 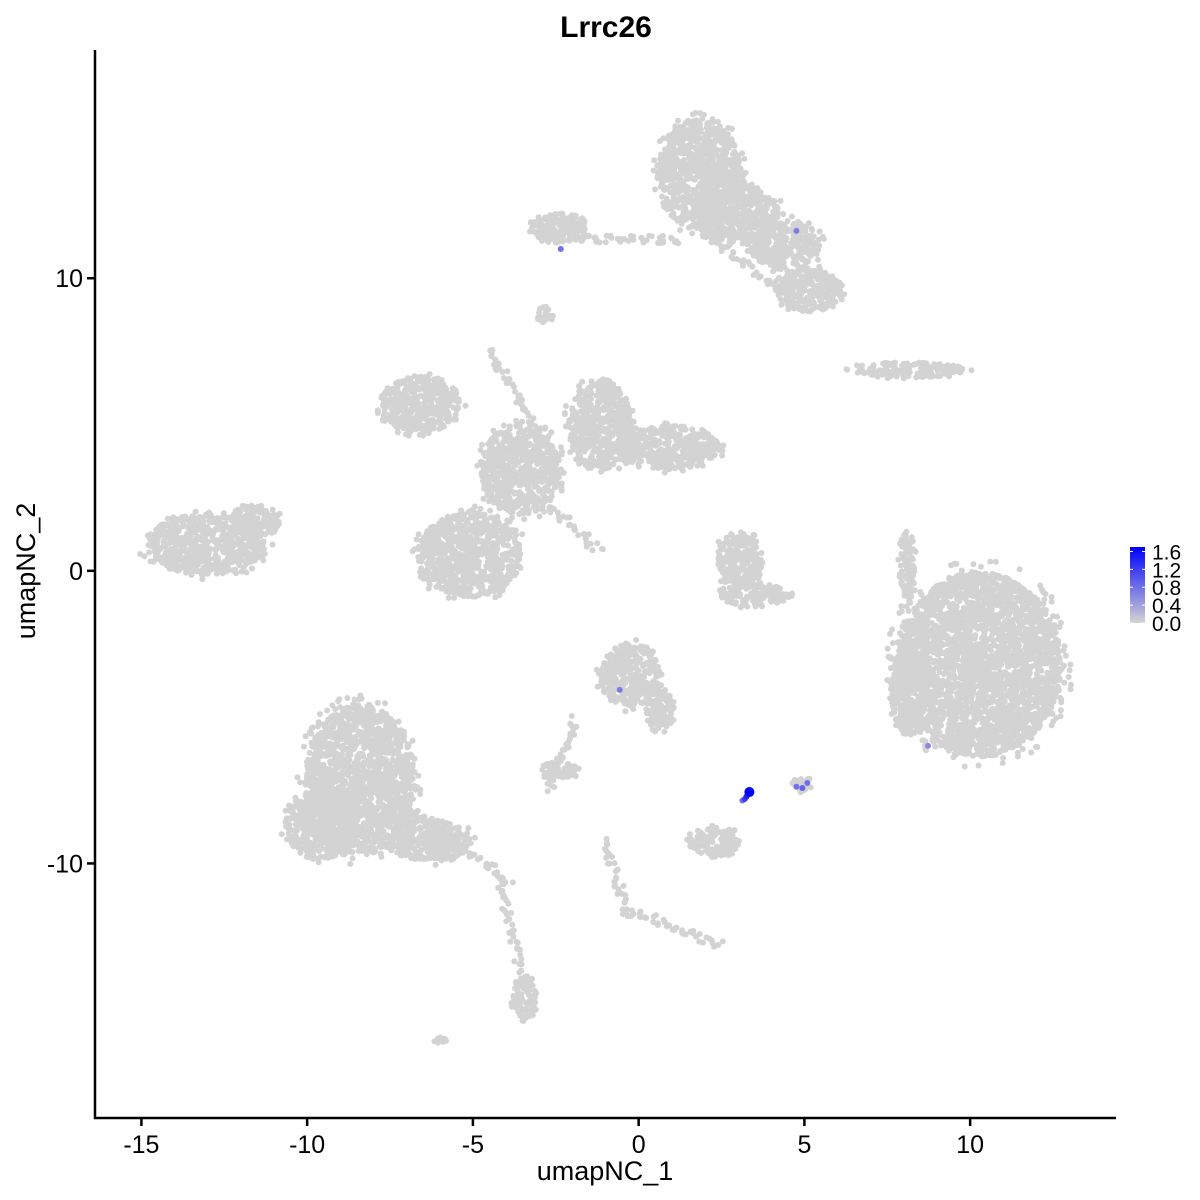 I want to click on chart-title: Lrrc26, so click(x=606, y=27).